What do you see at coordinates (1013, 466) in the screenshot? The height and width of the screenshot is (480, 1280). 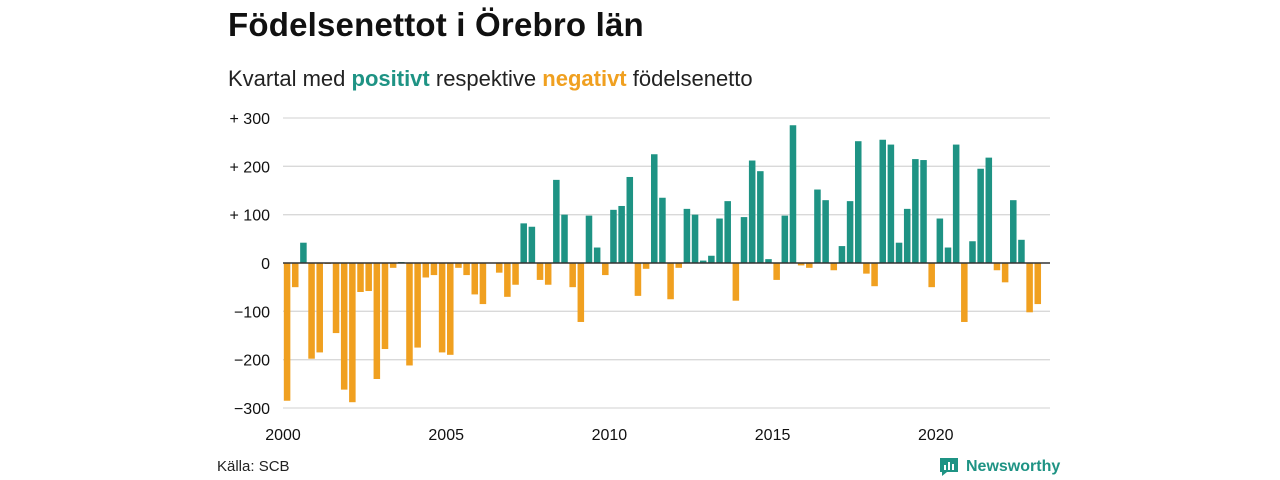 I see `brand-name: Newsworthy` at bounding box center [1013, 466].